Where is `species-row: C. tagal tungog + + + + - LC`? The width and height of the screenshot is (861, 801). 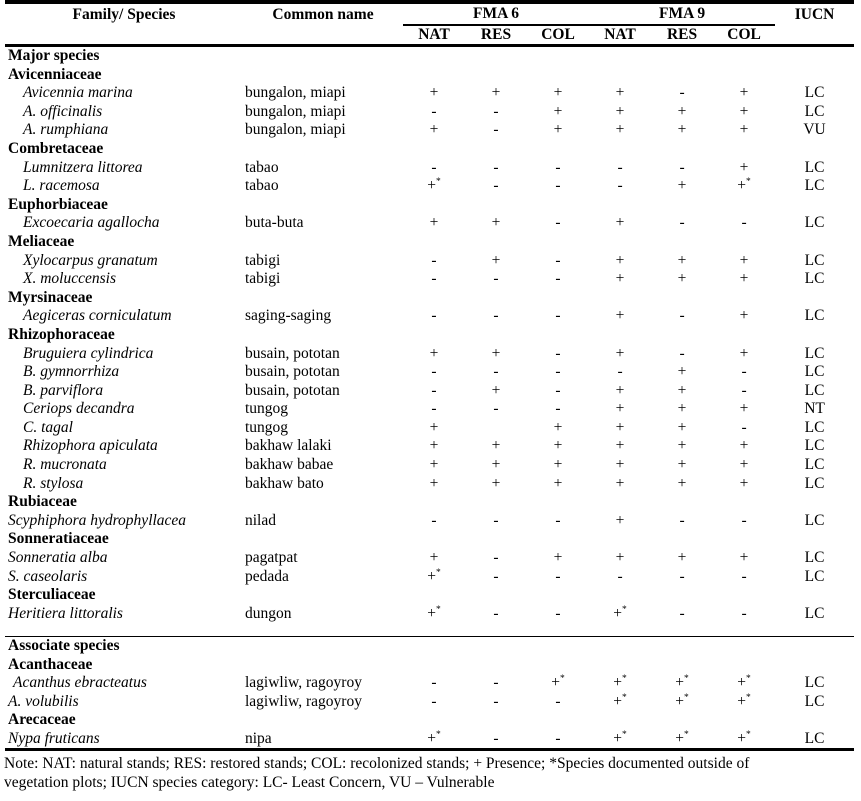 species-row: C. tagal tungog + + + + - LC is located at coordinates (429, 428).